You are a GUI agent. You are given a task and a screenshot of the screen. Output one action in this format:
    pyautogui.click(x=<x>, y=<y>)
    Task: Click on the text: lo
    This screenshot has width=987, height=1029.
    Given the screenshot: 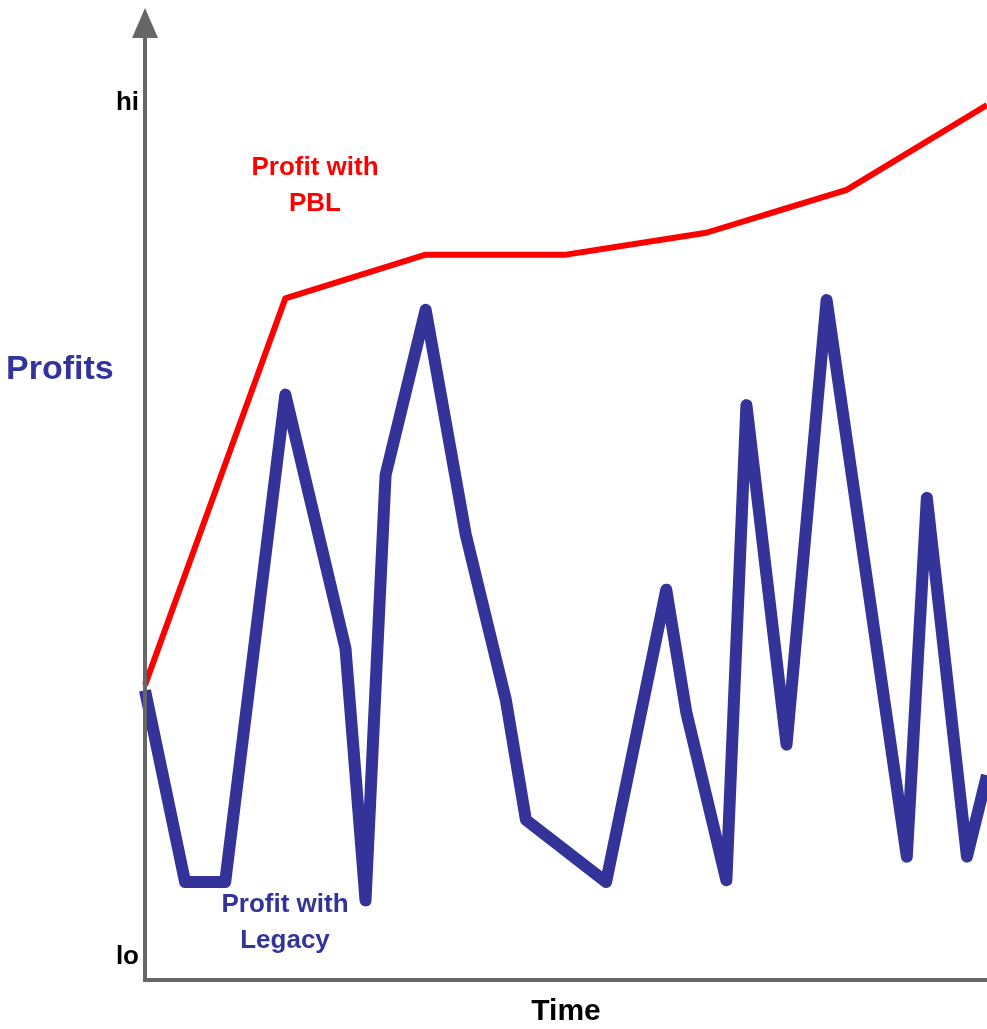 What is the action you would take?
    pyautogui.click(x=127, y=955)
    